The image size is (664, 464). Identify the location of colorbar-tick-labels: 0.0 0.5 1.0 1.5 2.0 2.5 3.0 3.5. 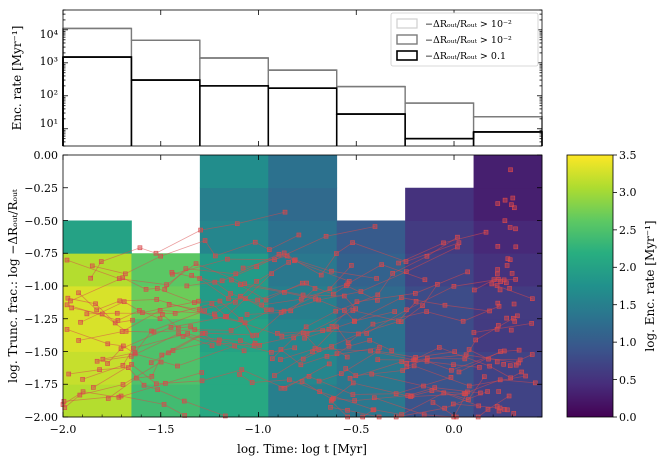
(628, 286).